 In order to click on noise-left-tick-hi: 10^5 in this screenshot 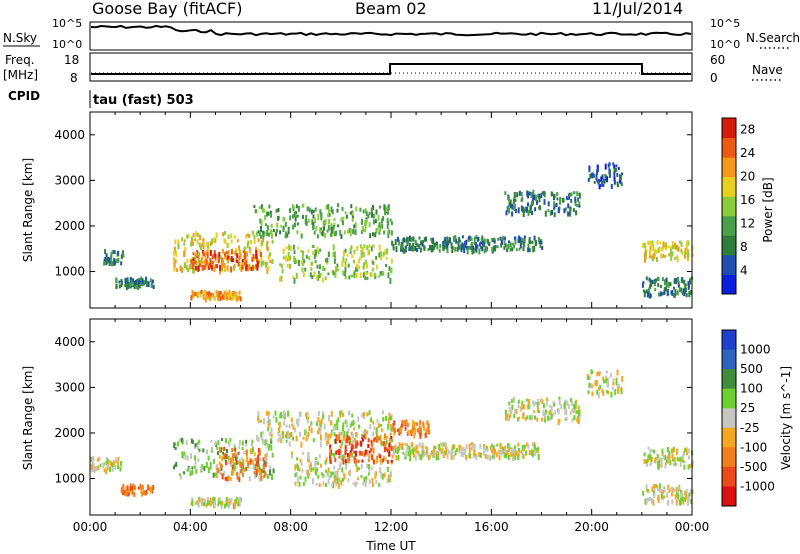, I will do `click(67, 23)`.